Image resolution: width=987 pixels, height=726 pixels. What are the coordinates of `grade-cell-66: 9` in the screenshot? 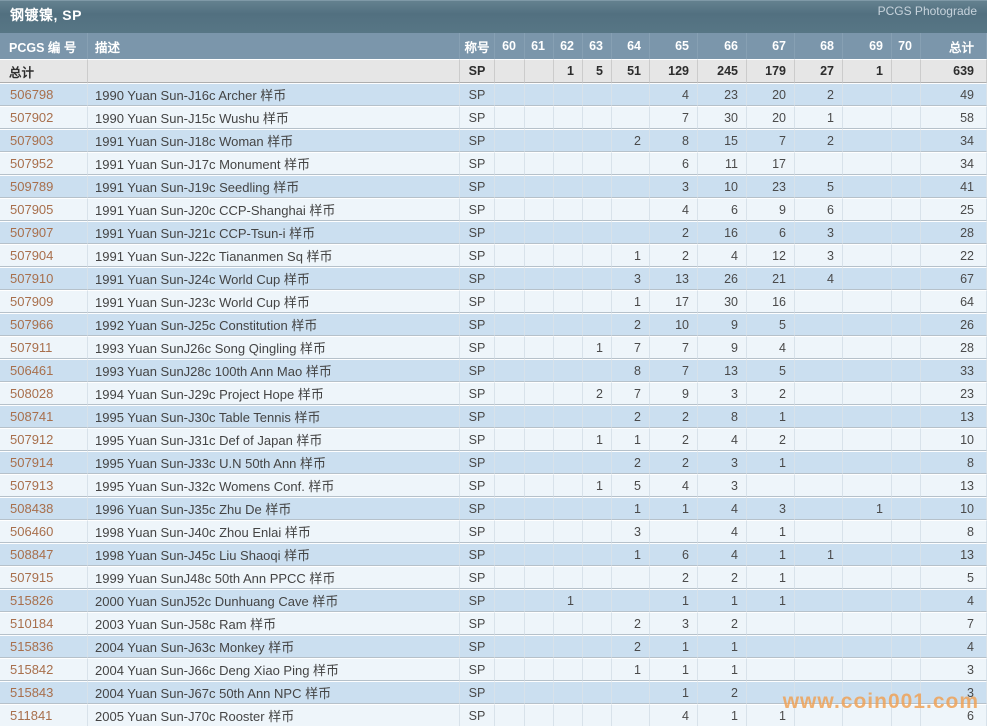 It's located at (722, 324).